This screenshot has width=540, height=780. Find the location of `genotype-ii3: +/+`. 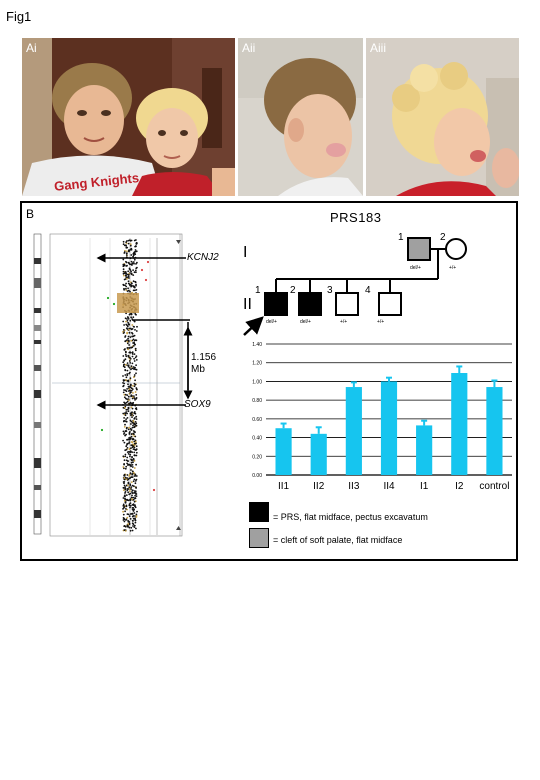

genotype-ii3: +/+ is located at coordinates (344, 322).